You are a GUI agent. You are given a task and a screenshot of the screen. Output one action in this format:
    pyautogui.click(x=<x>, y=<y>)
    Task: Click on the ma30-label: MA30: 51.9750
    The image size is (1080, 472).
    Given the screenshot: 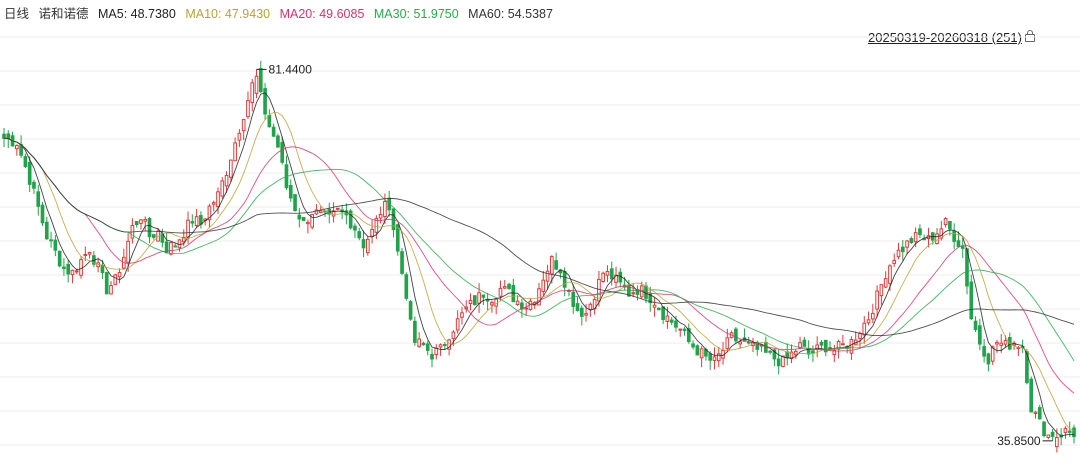 What is the action you would take?
    pyautogui.click(x=416, y=14)
    